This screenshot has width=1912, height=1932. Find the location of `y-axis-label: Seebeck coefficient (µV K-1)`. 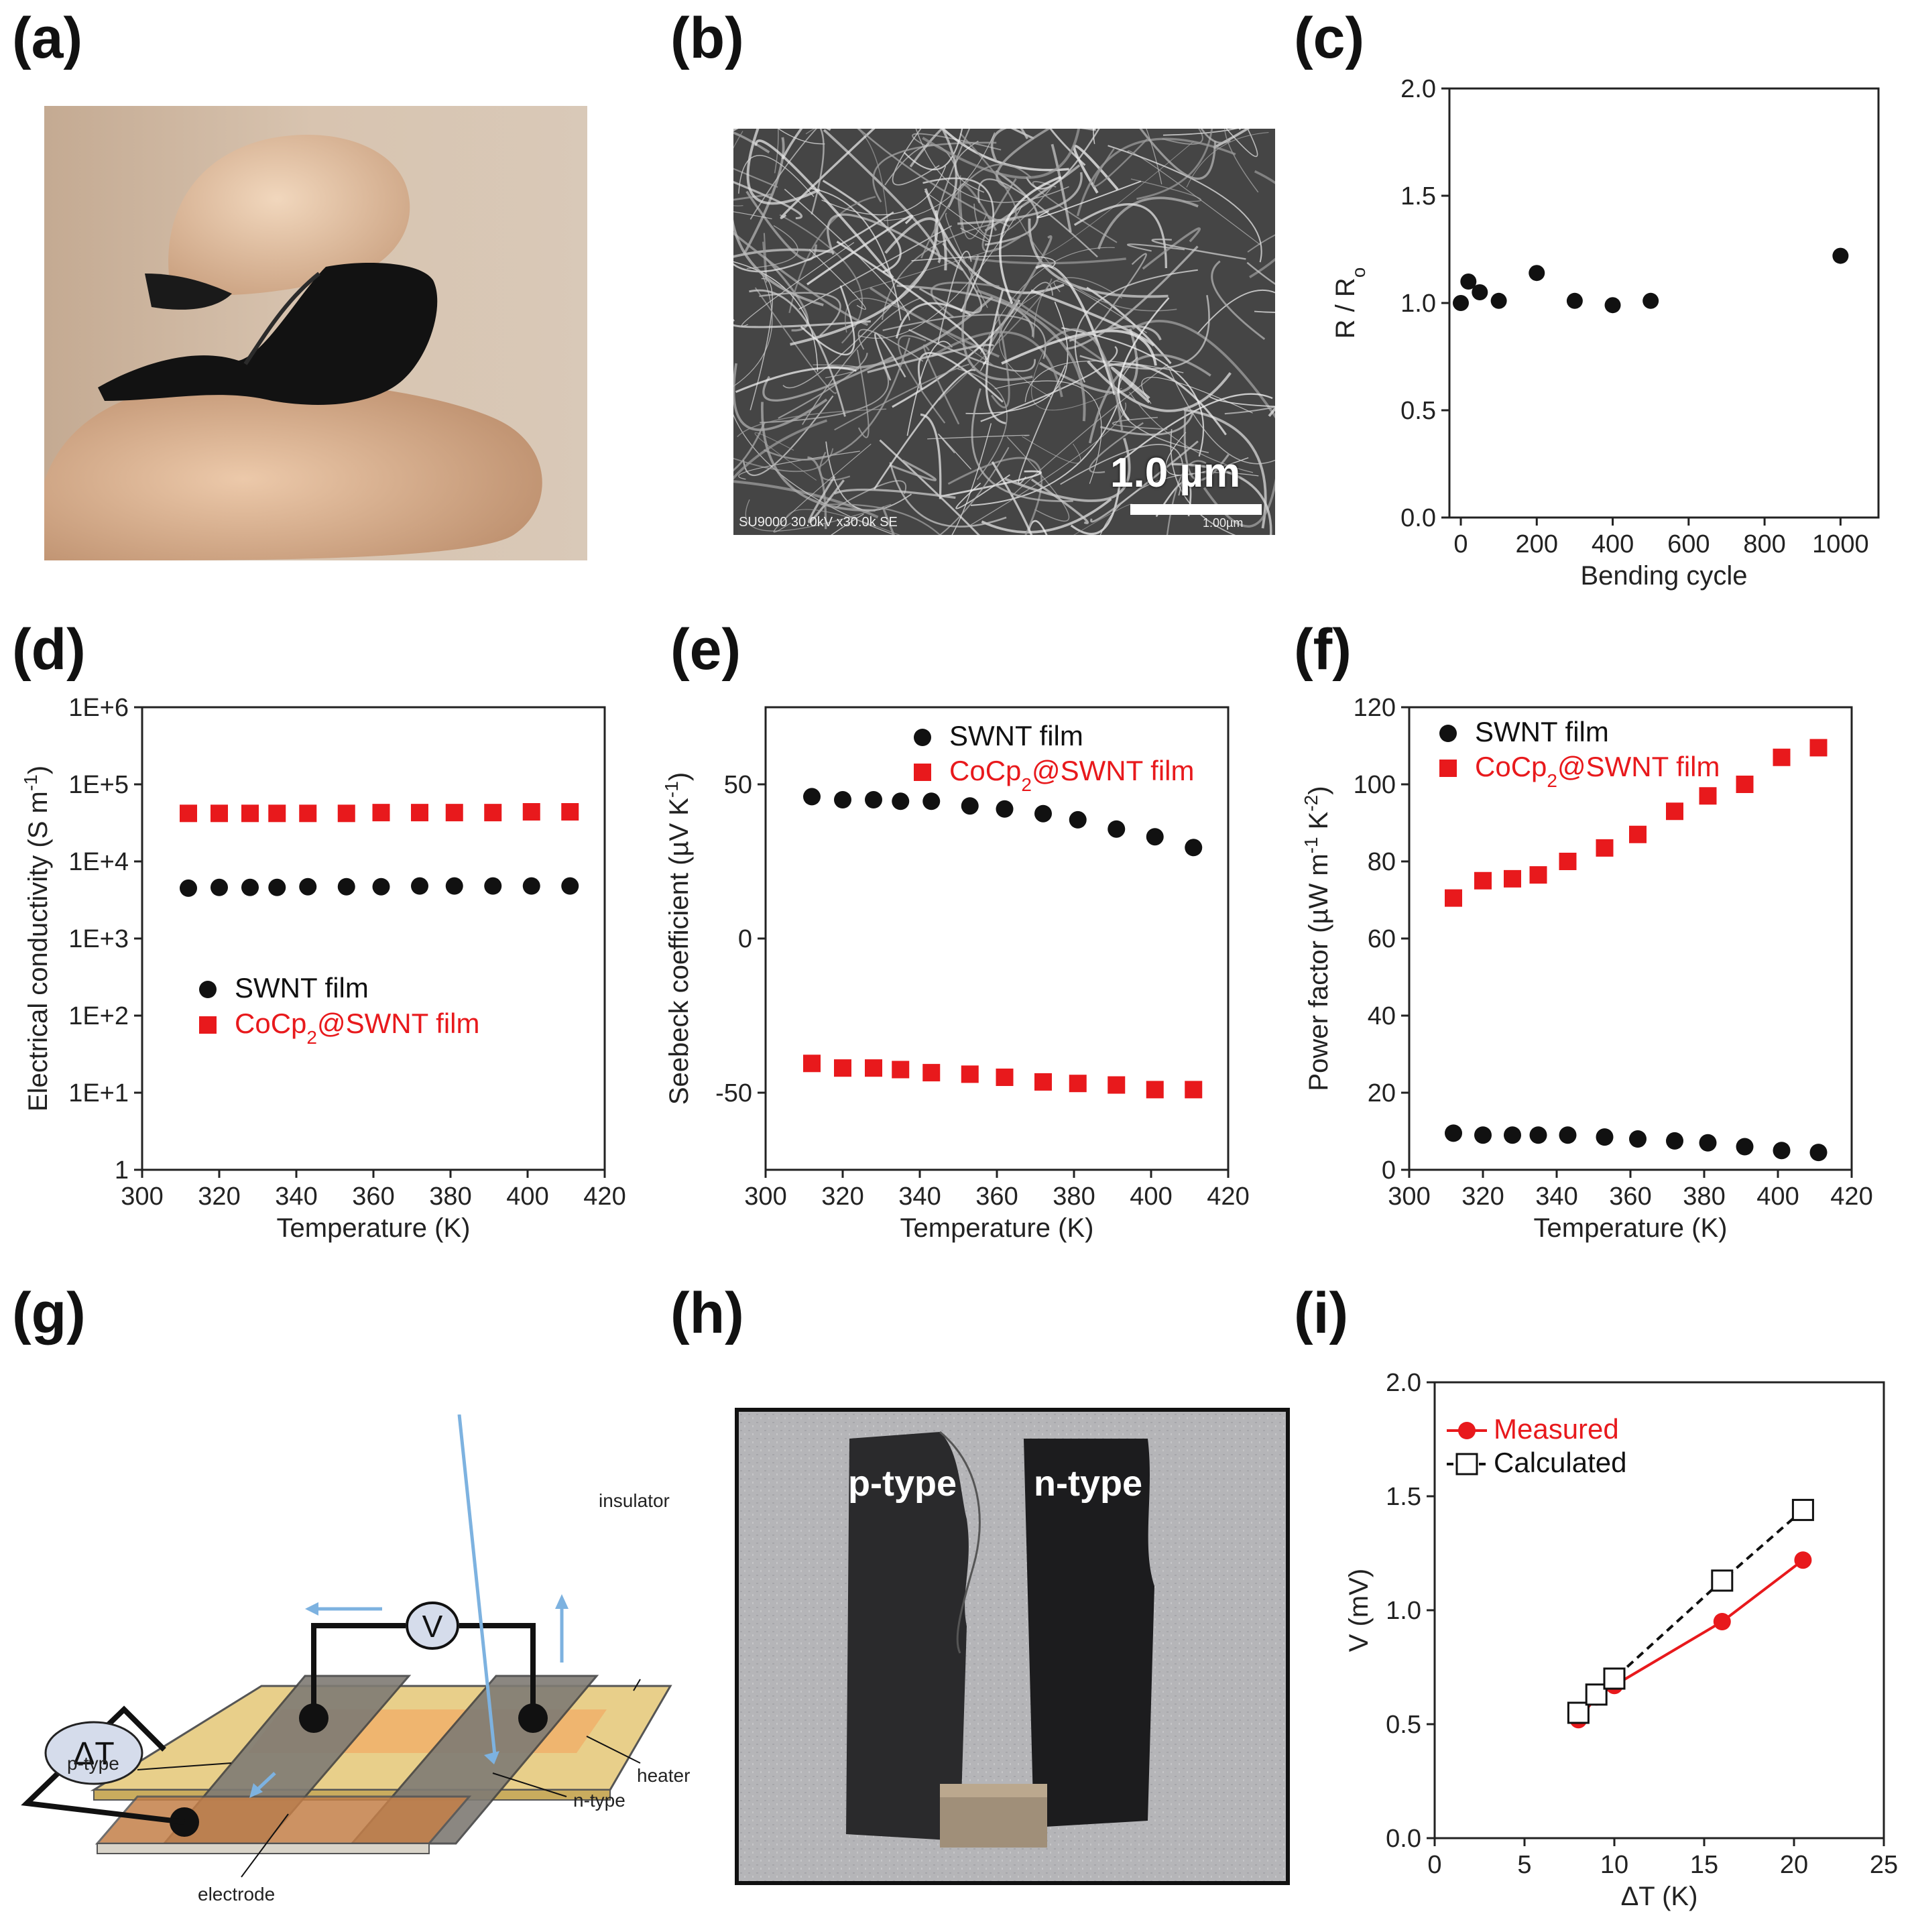

y-axis-label: Seebeck coefficient (µV K-1) is located at coordinates (678, 939).